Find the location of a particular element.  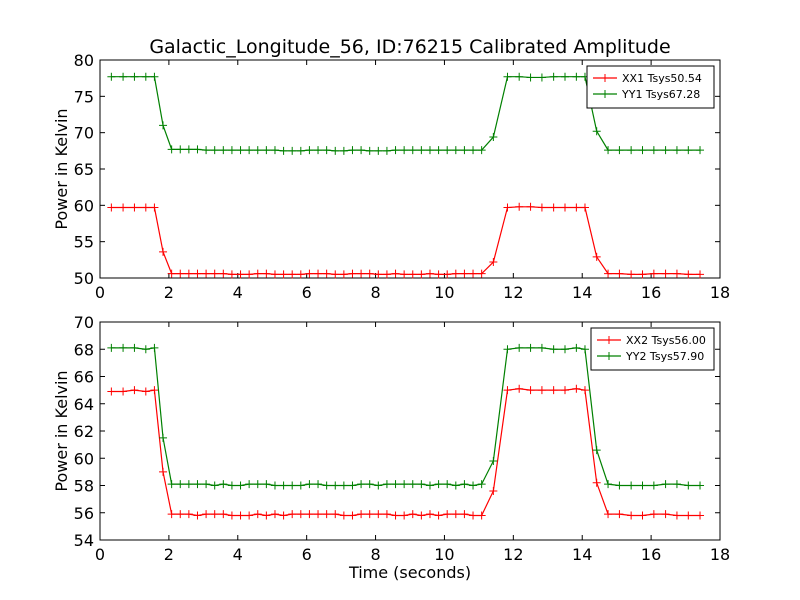

y-tick-label: 70 is located at coordinates (84, 133).